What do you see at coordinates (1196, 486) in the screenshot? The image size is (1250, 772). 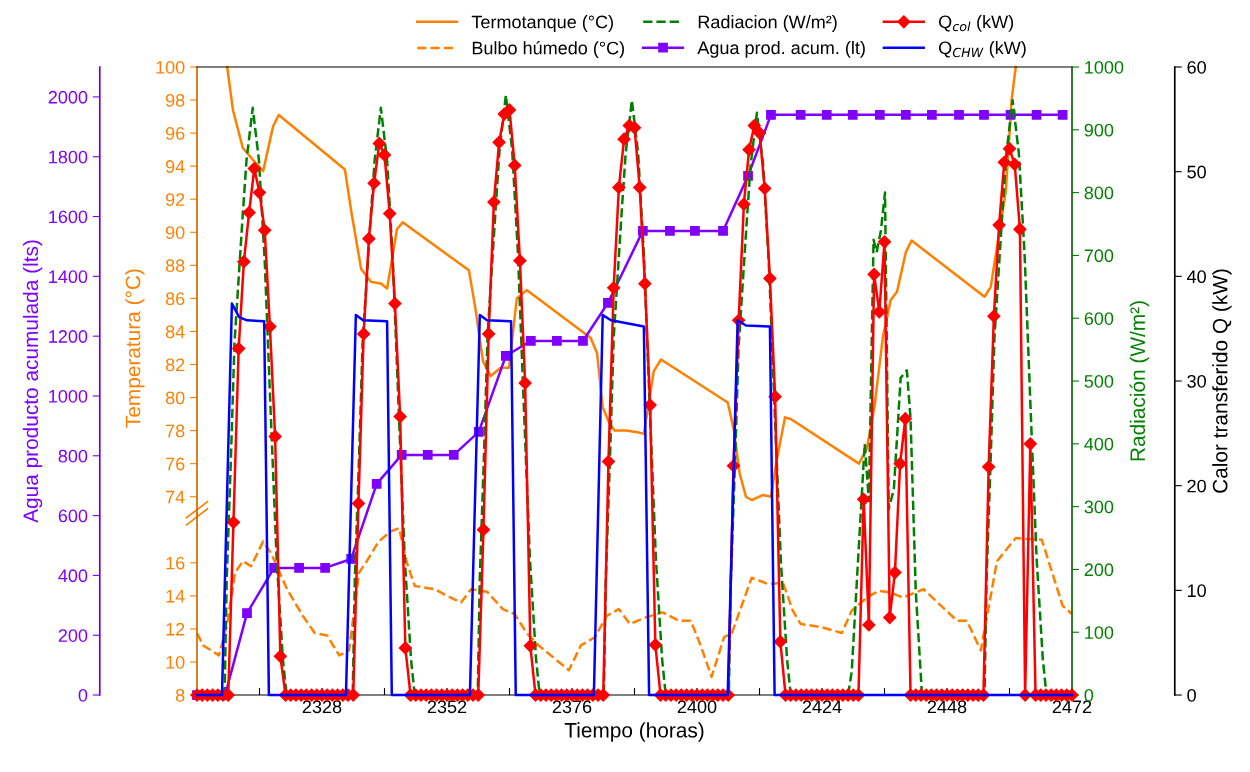 I see `y3-tick-label: 20` at bounding box center [1196, 486].